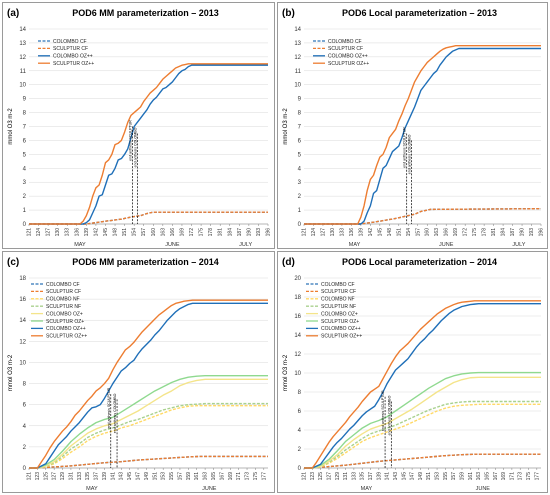  I want to click on y-tick-label: 14, so click(297, 30).